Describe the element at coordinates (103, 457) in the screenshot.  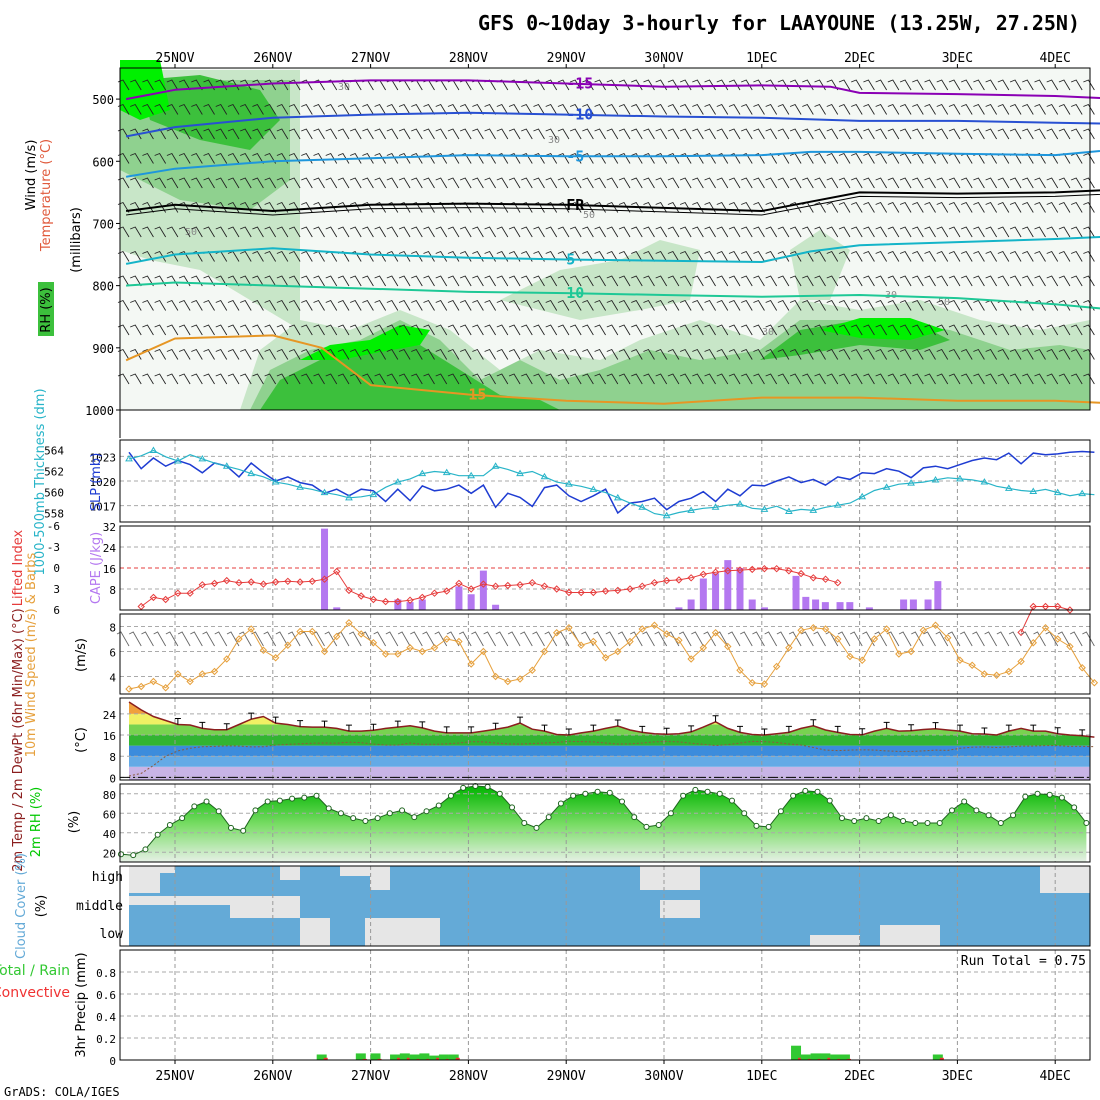
I see `slp-tick-label: 1023` at that location.